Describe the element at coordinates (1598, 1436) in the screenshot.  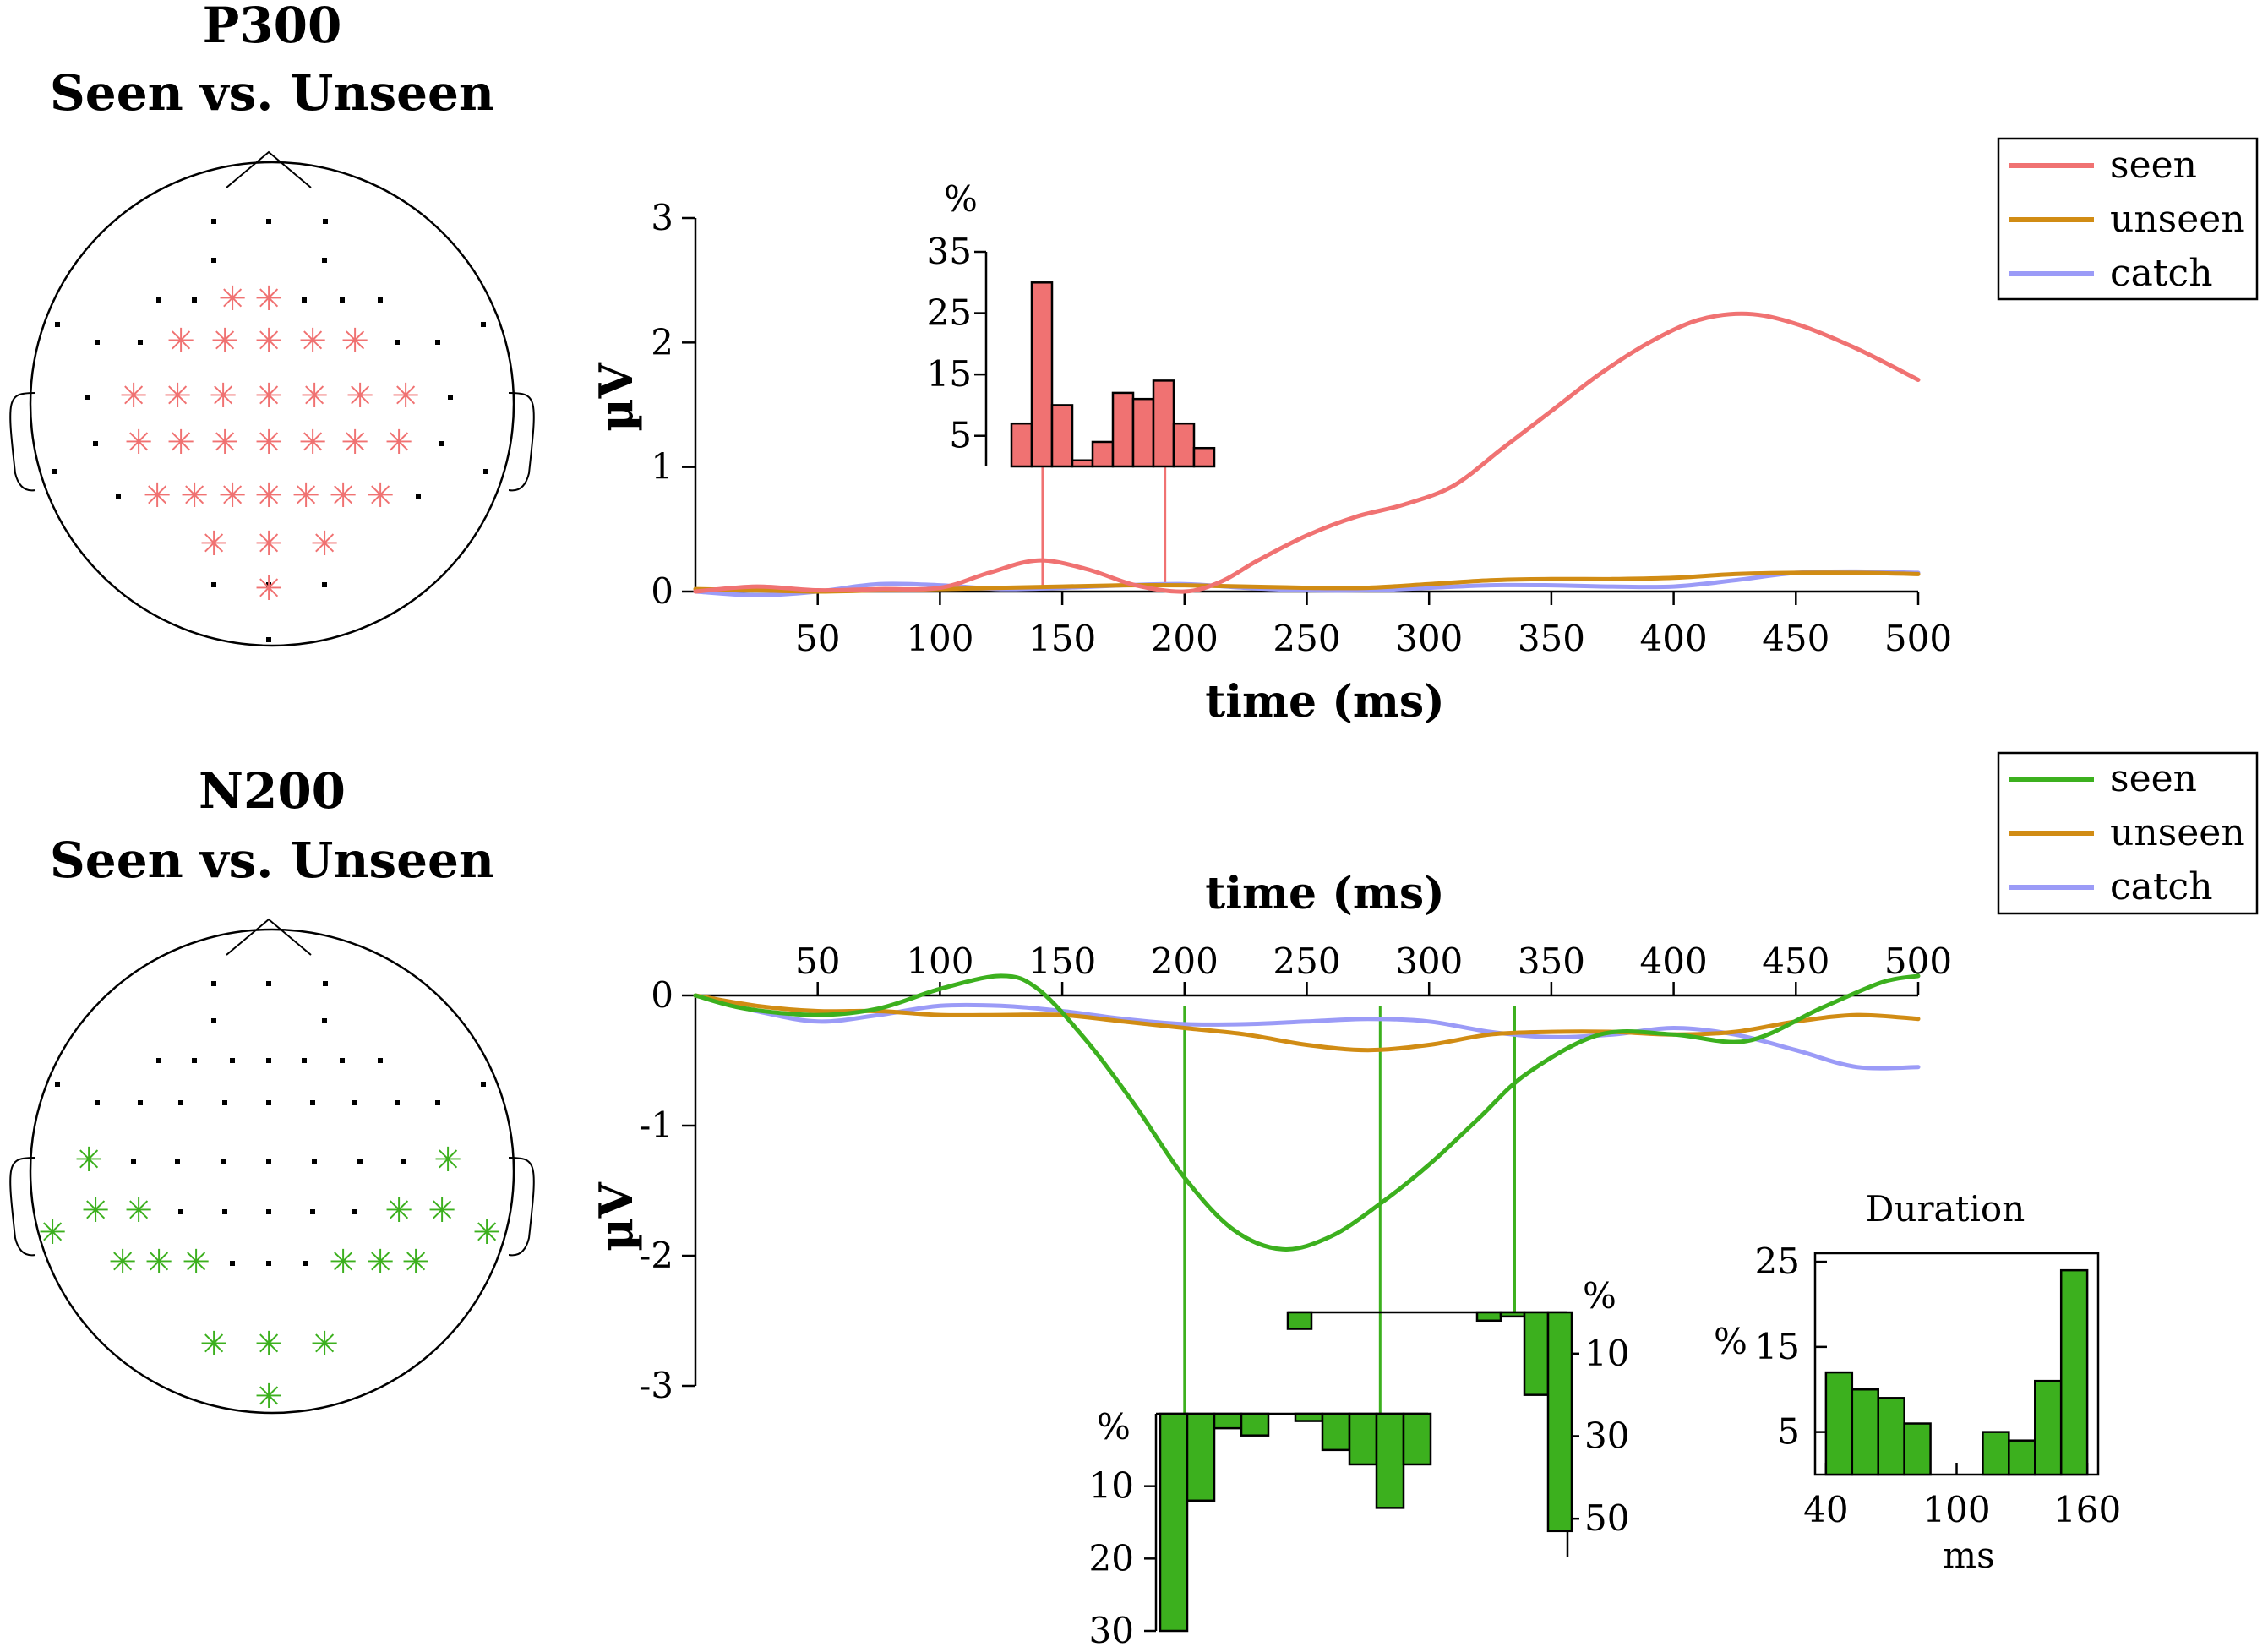
I see `n200-right-hist-y-ticks: 10 30 50` at that location.